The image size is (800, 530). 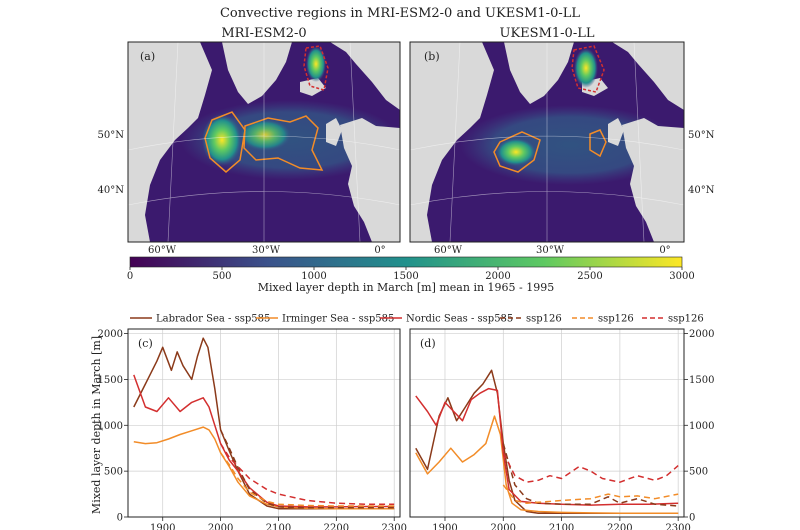 I want to click on hotspot-labrador-a, so click(x=222, y=140).